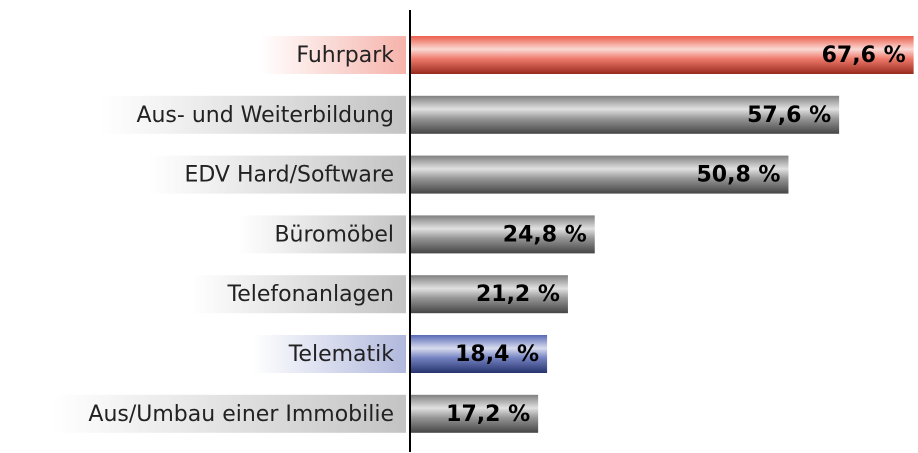 This screenshot has height=453, width=918. Describe the element at coordinates (864, 55) in the screenshot. I see `value-label: 67,6 %` at that location.